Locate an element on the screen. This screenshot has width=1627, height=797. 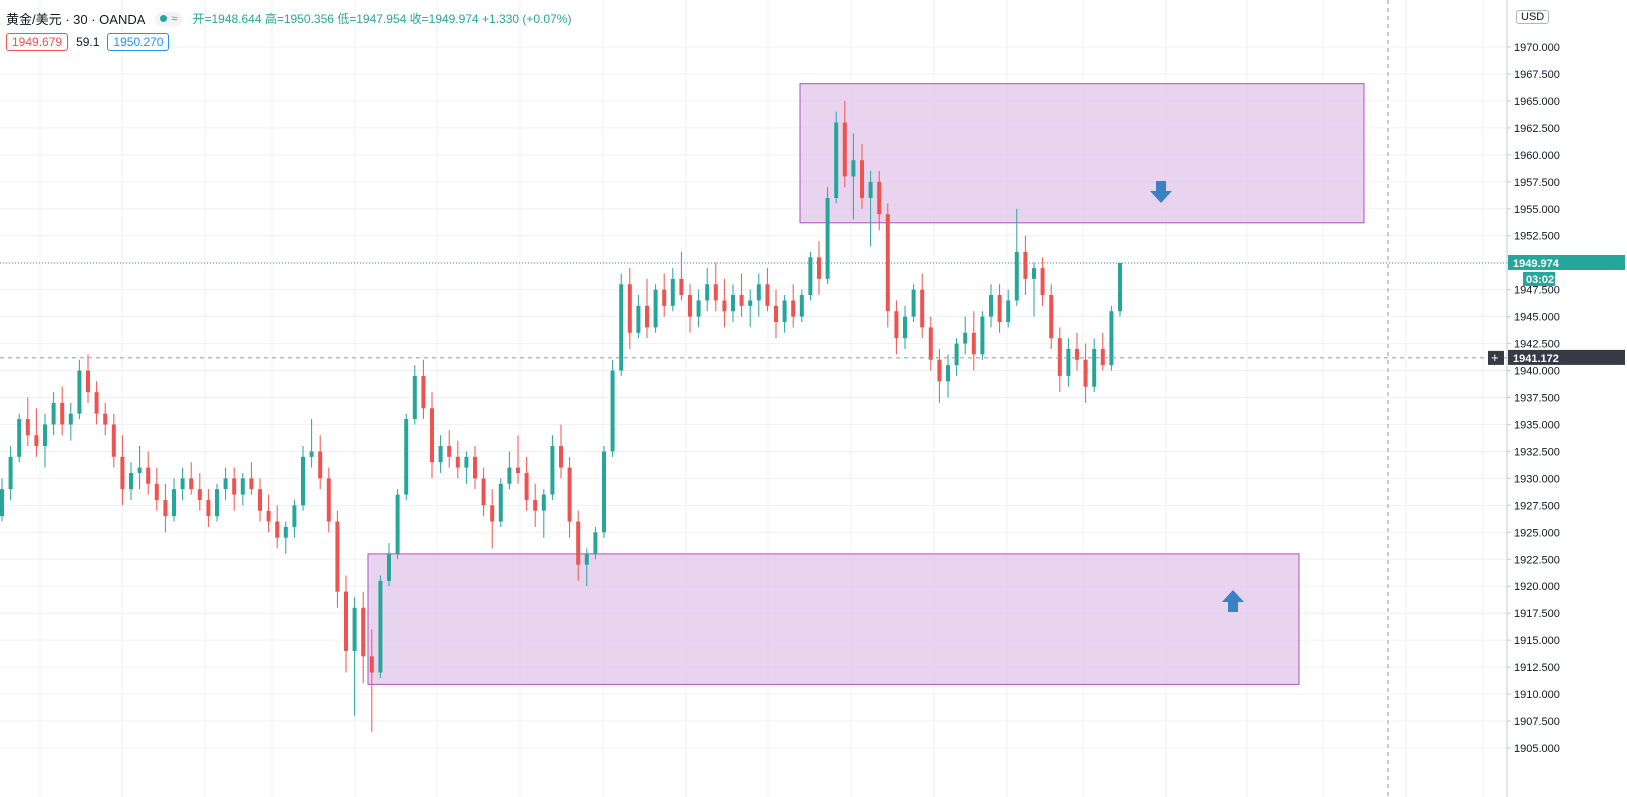
currency-button: USD is located at coordinates (1533, 17).